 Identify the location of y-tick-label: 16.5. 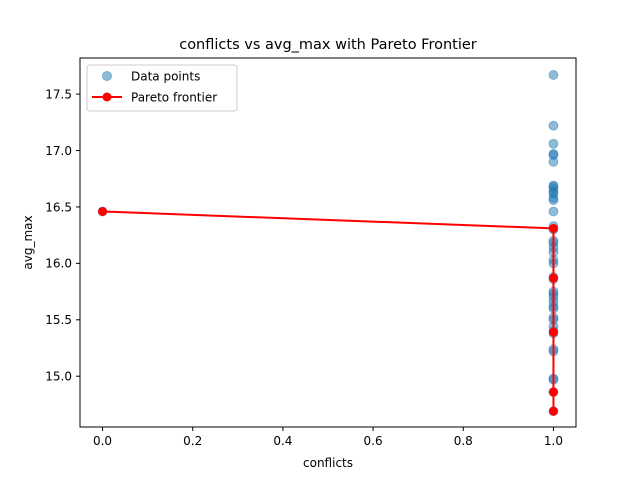
(58, 207).